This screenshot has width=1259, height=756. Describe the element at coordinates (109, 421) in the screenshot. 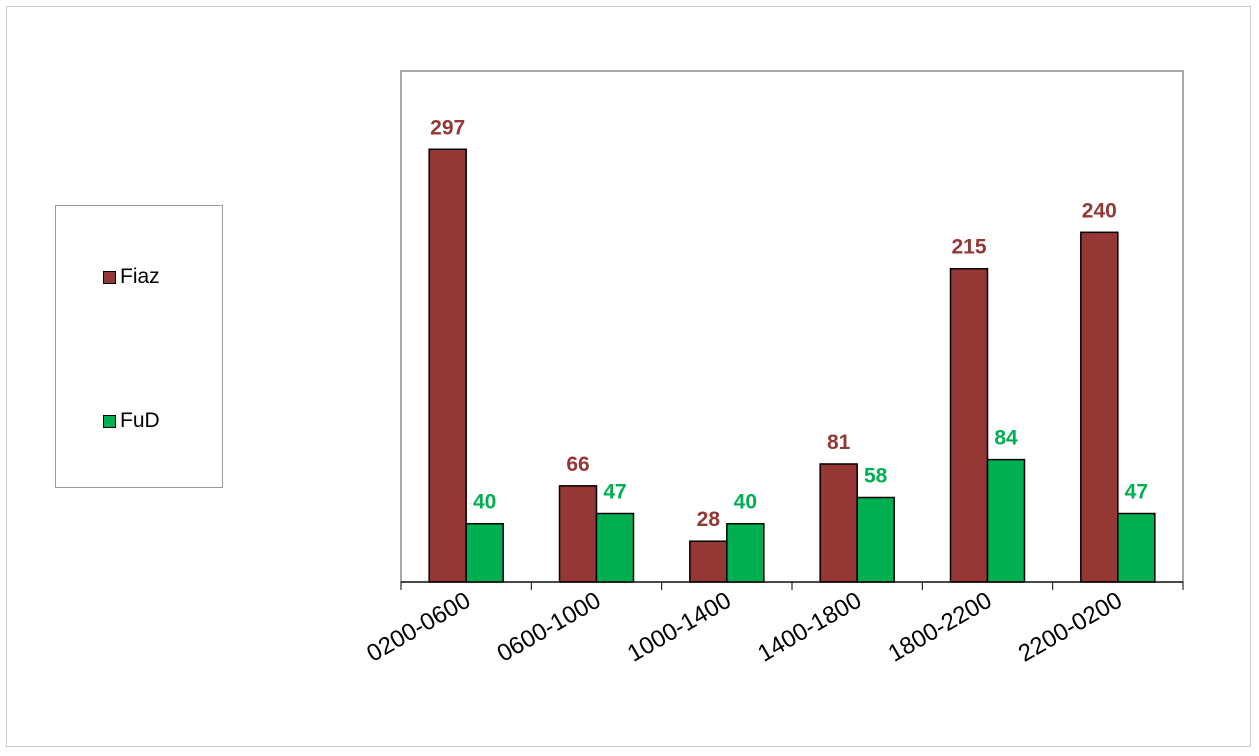

I see `legend-swatch-fud` at that location.